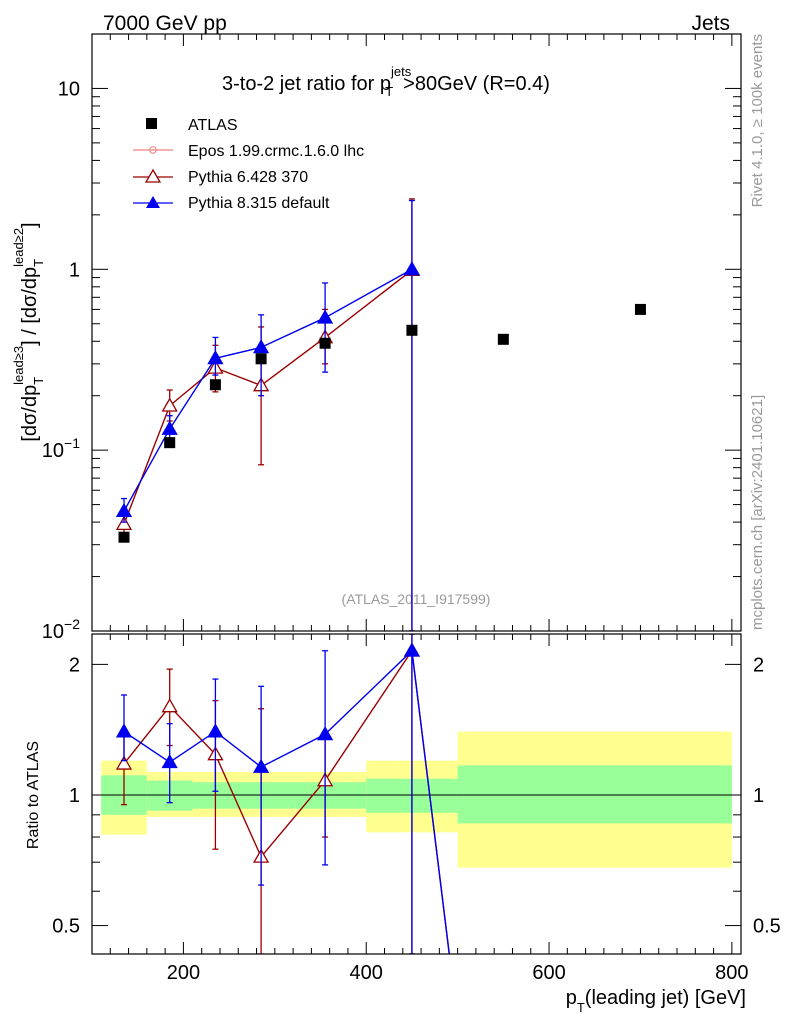 This screenshot has width=786, height=1029. What do you see at coordinates (758, 796) in the screenshot?
I see `ratio-y-tick-label-right: 1` at bounding box center [758, 796].